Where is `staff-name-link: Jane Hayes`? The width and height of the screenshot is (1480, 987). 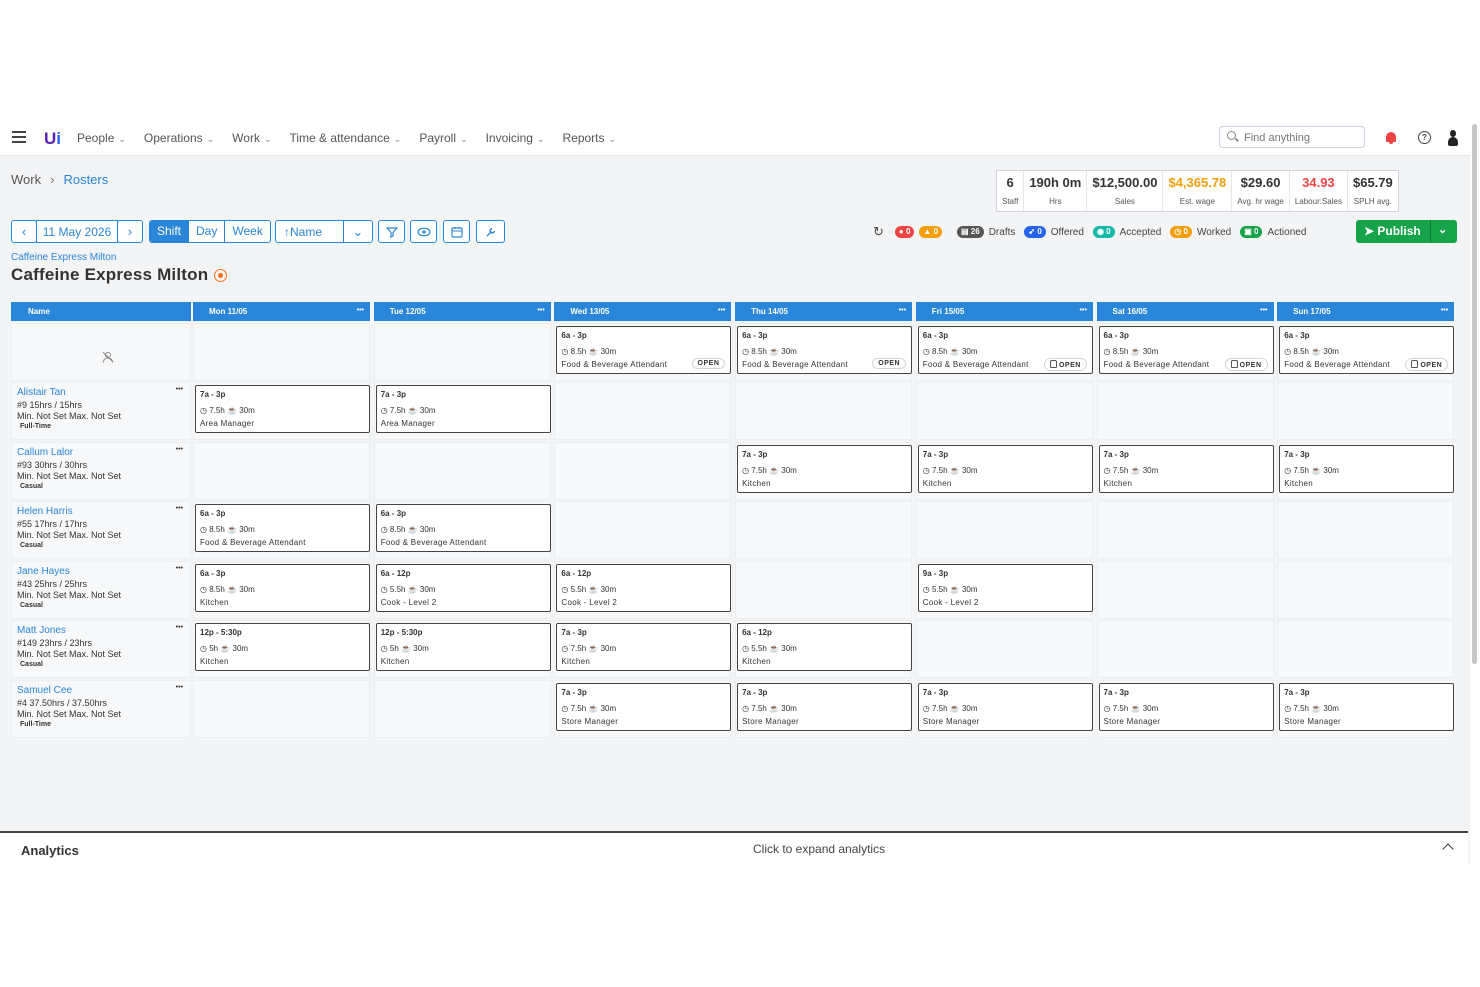
staff-name-link: Jane Hayes is located at coordinates (43, 571).